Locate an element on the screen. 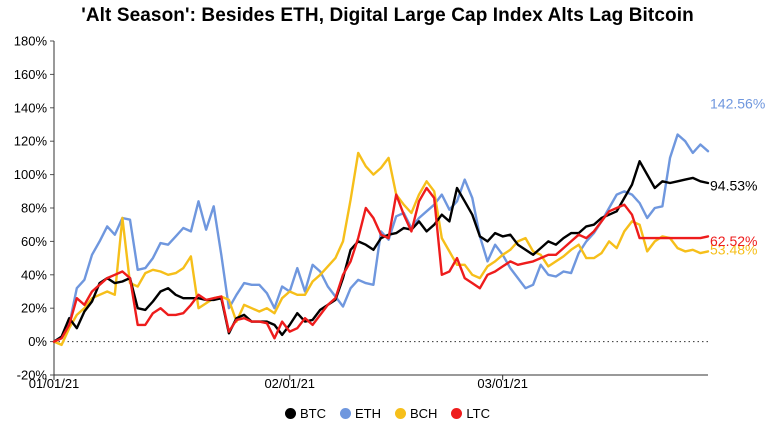 The height and width of the screenshot is (439, 775). legend-item-bch: BCH is located at coordinates (416, 413).